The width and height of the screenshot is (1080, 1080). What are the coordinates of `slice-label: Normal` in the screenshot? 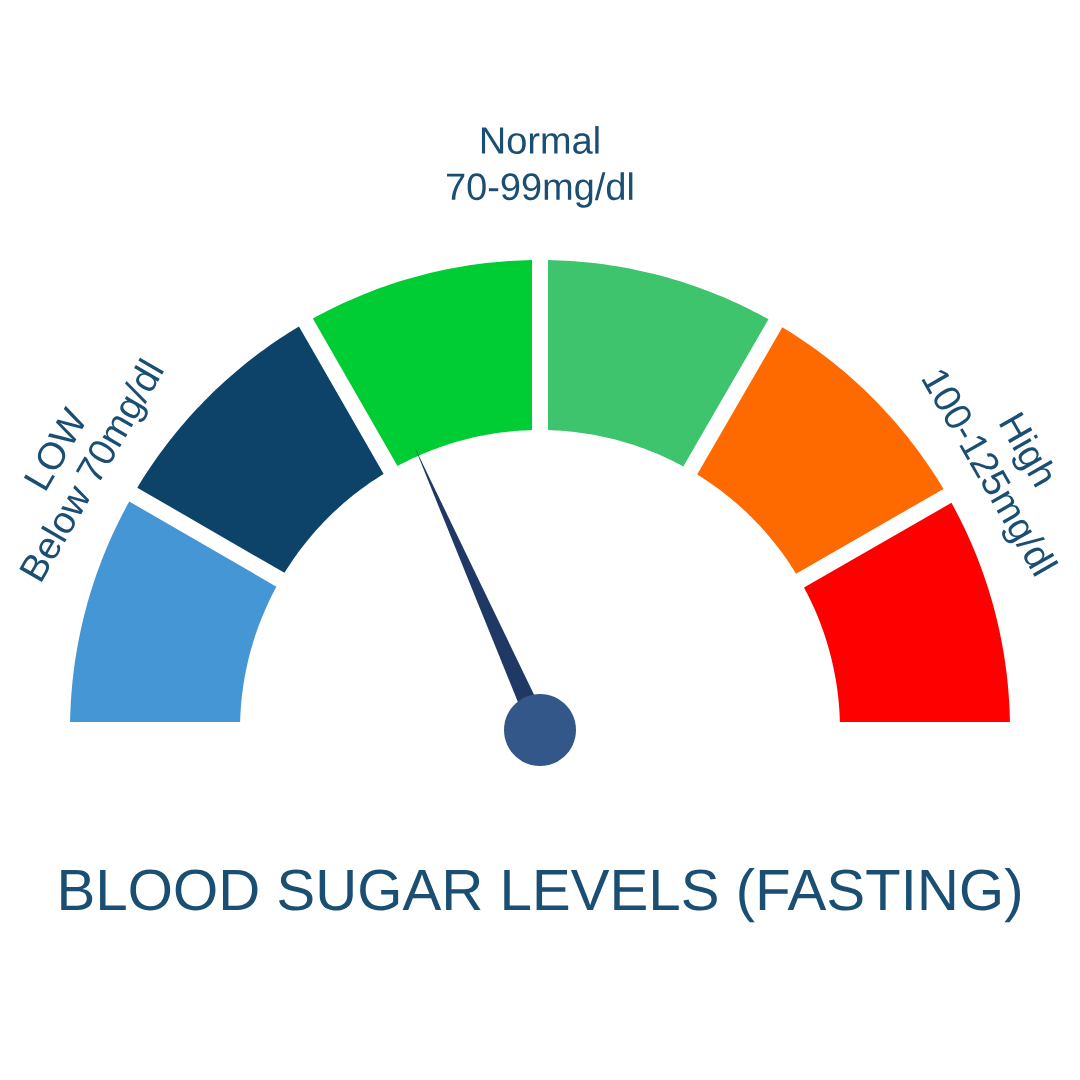 It's located at (540, 140).